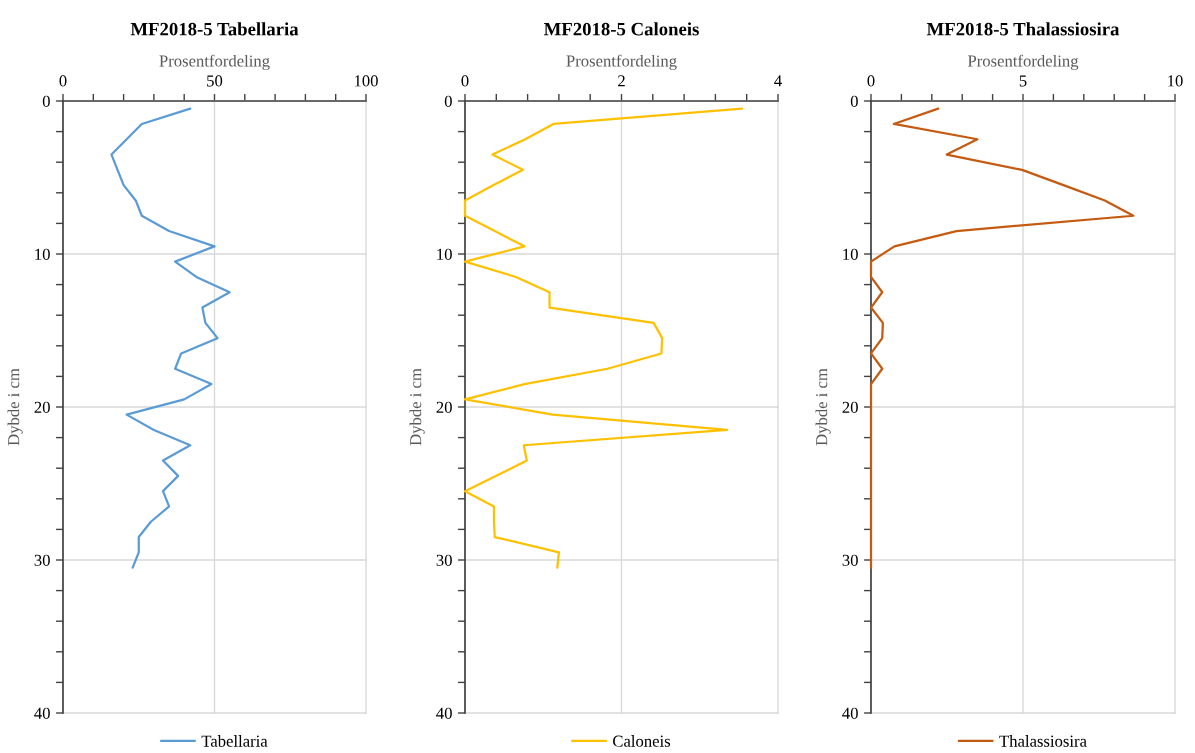 The width and height of the screenshot is (1195, 753). Describe the element at coordinates (621, 81) in the screenshot. I see `x-tick-label: 2` at that location.